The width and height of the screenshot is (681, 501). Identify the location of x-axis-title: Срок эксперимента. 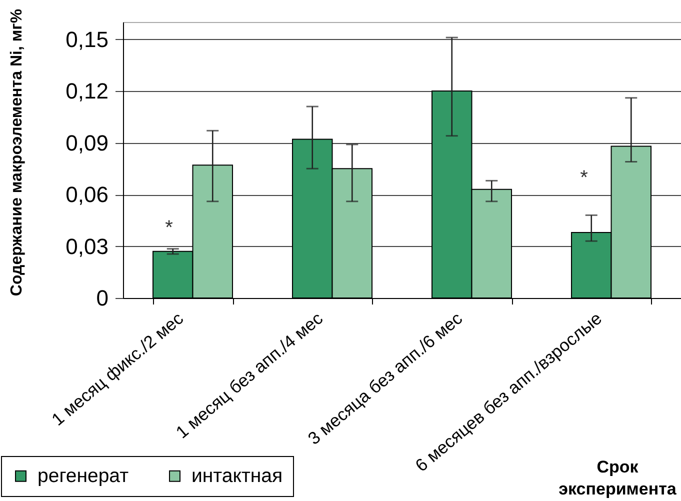
(617, 478).